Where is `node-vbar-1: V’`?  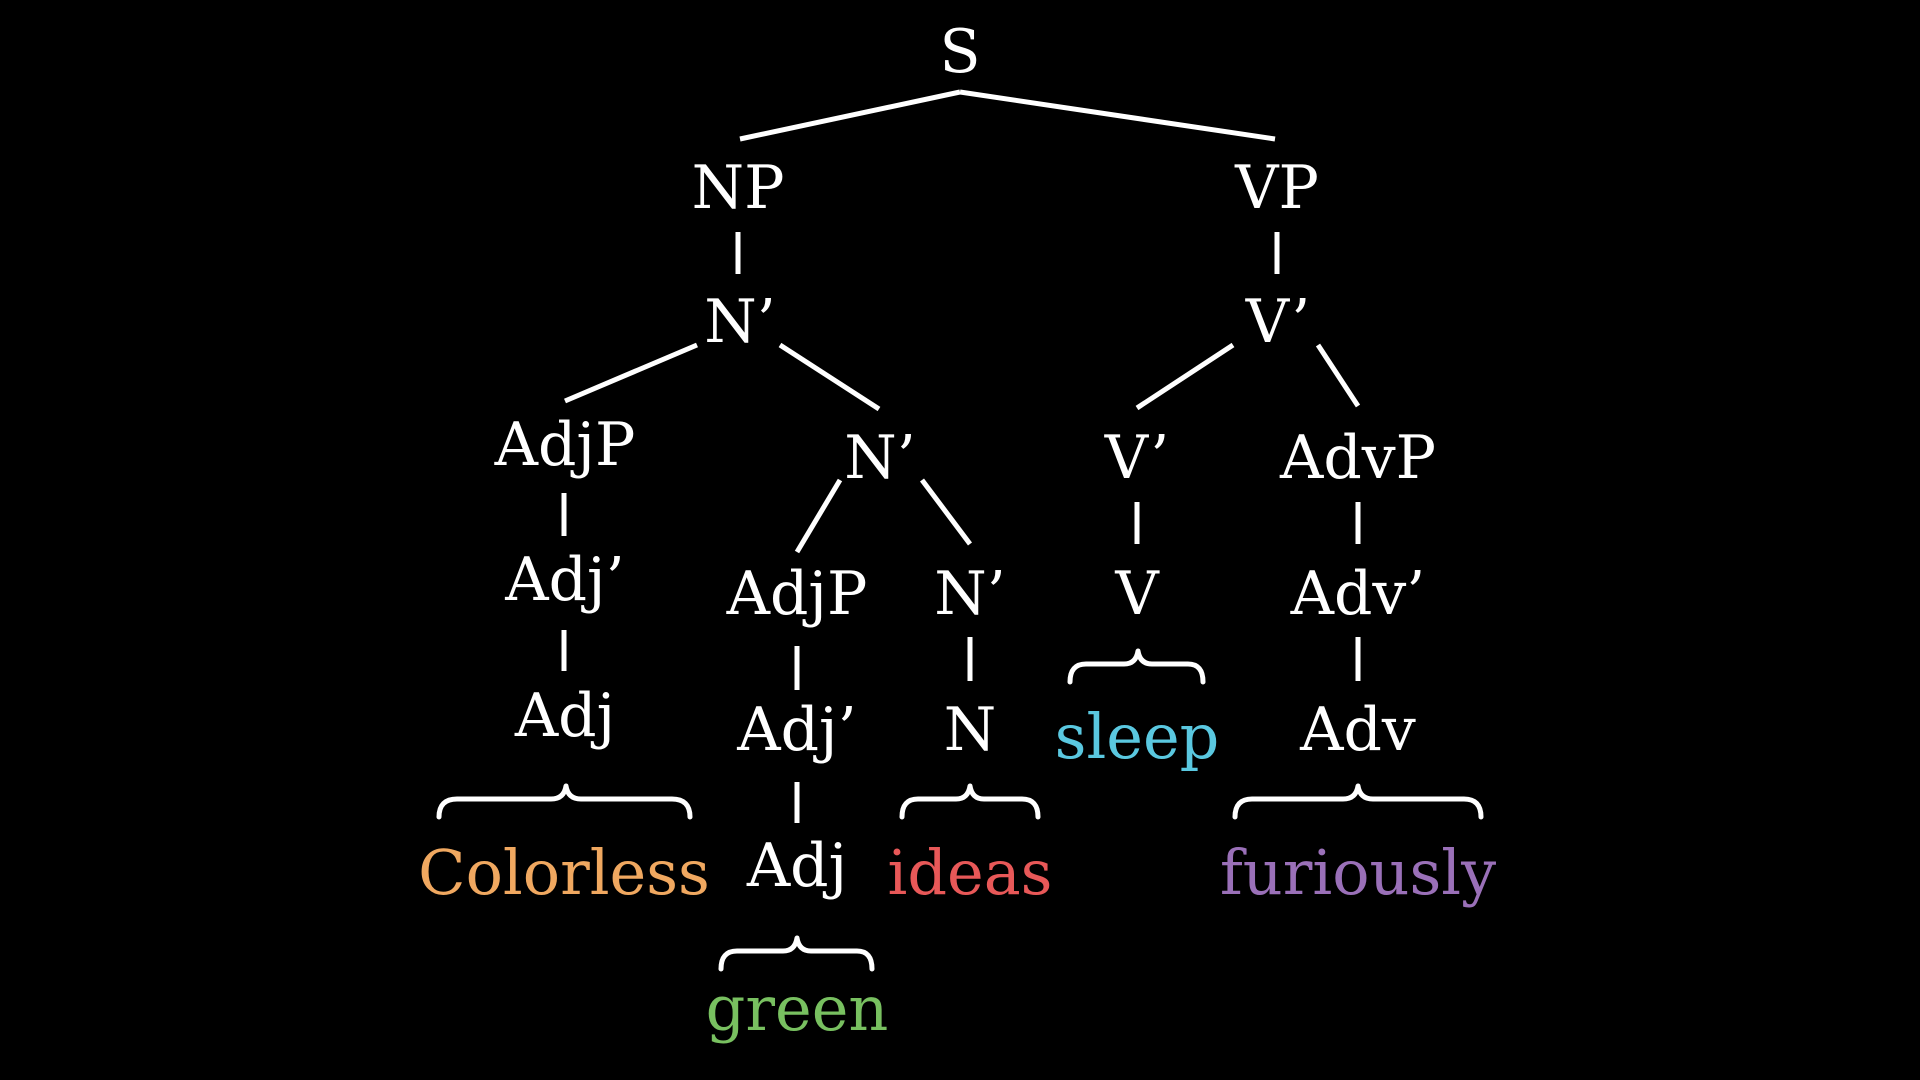 node-vbar-1: V’ is located at coordinates (1278, 322).